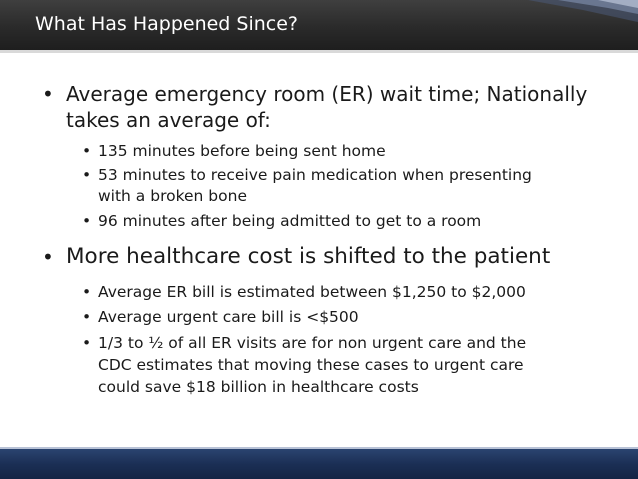 The height and width of the screenshot is (479, 638). I want to click on slide-title: What Has Happened Since?, so click(167, 24).